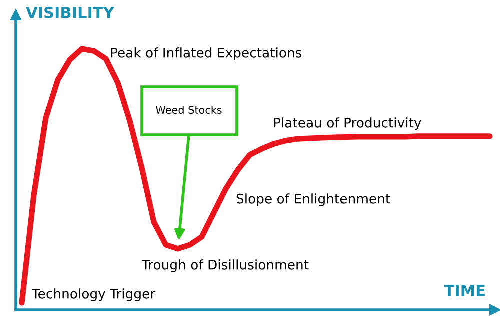 This screenshot has width=500, height=332. Describe the element at coordinates (225, 266) in the screenshot. I see `annotation: Trough of Disillusionment` at that location.